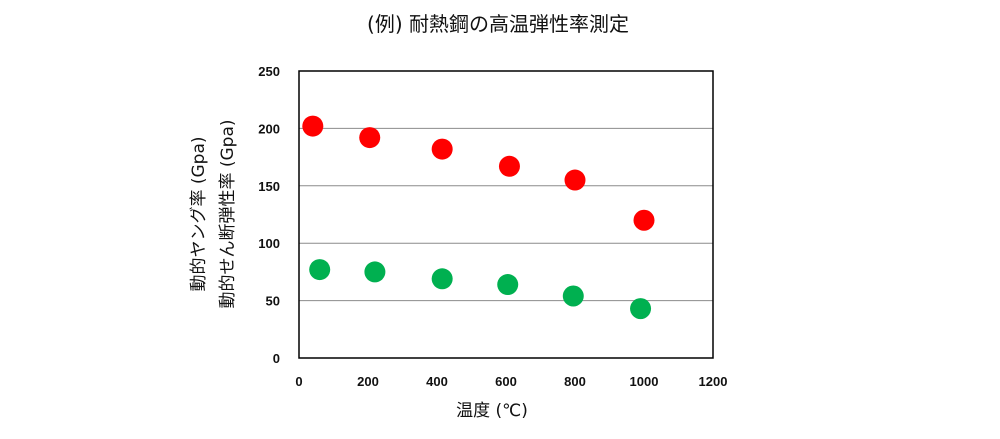 Image resolution: width=1000 pixels, height=439 pixels. What do you see at coordinates (498, 24) in the screenshot?
I see `chart-title: (例) 耐熱鋼の高温弾性率測定` at bounding box center [498, 24].